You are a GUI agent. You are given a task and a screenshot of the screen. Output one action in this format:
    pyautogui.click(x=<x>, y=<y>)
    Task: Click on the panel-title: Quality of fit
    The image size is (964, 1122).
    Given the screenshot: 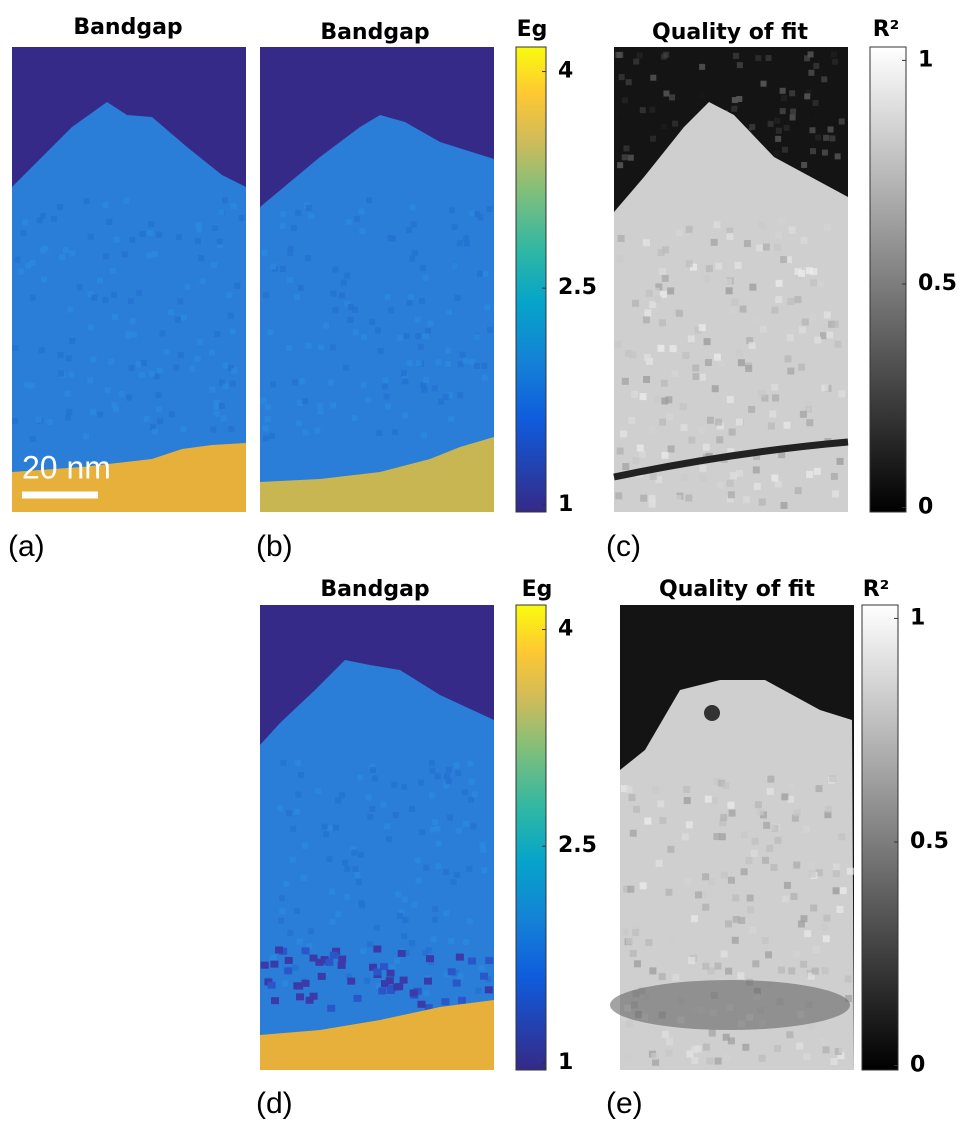 What is the action you would take?
    pyautogui.click(x=730, y=32)
    